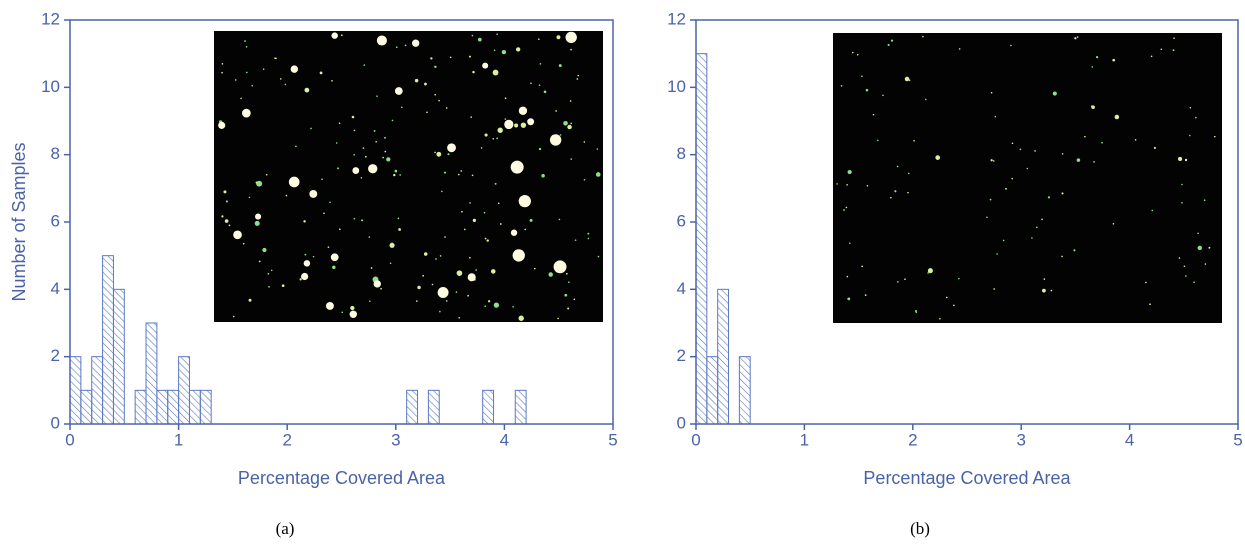 Image resolution: width=1245 pixels, height=551 pixels. What do you see at coordinates (920, 528) in the screenshot?
I see `caption: (b)` at bounding box center [920, 528].